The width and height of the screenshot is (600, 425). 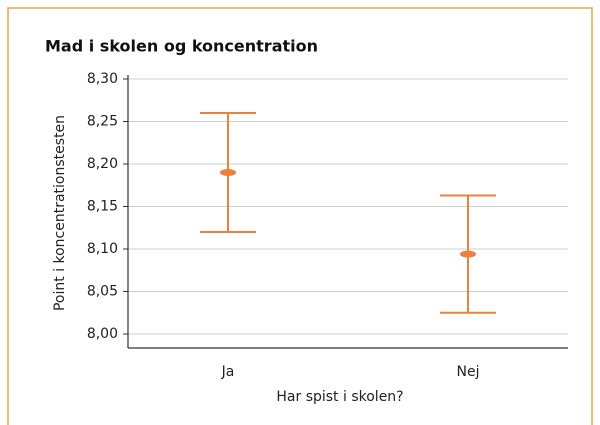 What do you see at coordinates (60, 213) in the screenshot?
I see `y-axis-label: Point i koncentrationstesten` at bounding box center [60, 213].